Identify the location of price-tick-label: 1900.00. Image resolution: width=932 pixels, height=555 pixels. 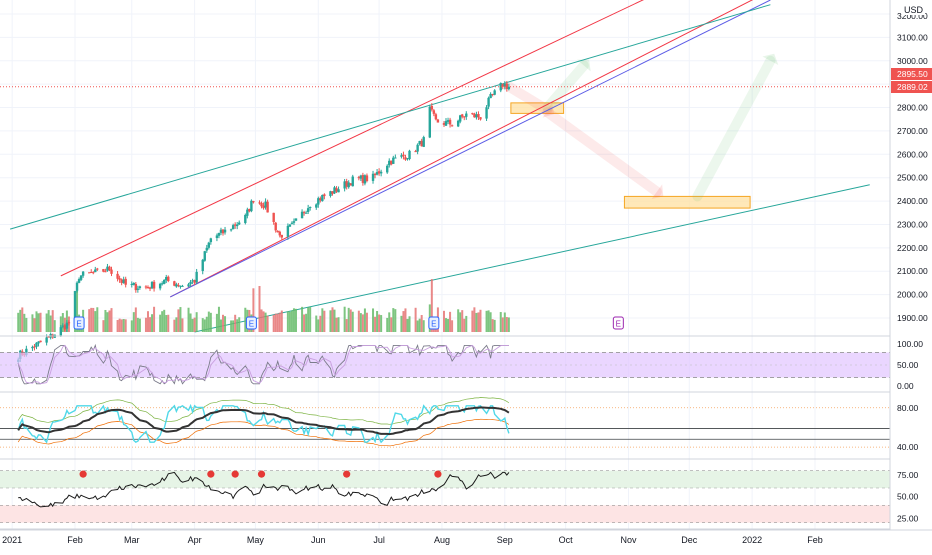
(912, 318).